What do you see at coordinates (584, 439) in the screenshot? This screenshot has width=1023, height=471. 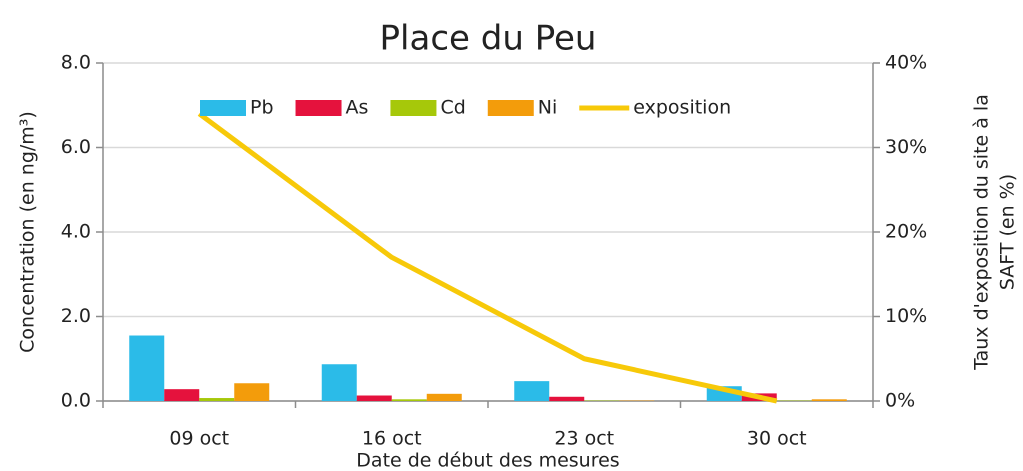 I see `x-tick-label: 23 oct` at bounding box center [584, 439].